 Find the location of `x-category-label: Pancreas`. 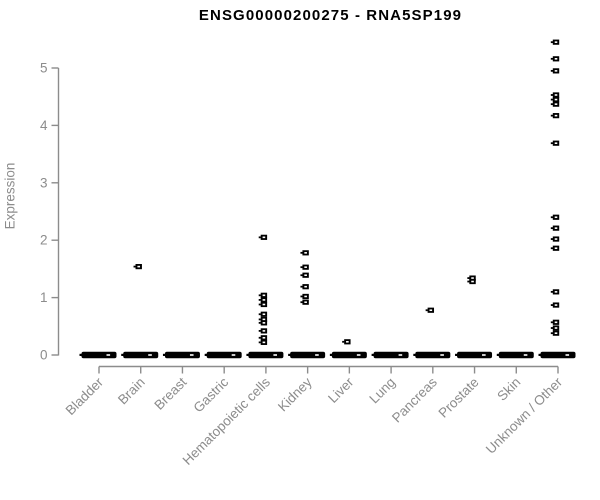

x-category-label: Pancreas is located at coordinates (414, 399).